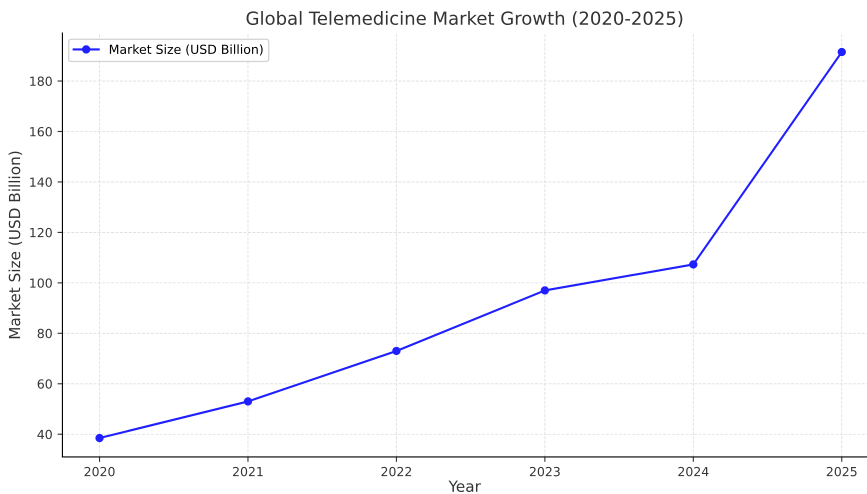  Describe the element at coordinates (15, 245) in the screenshot. I see `y-axis-title: Market Size (USD Billion)` at that location.